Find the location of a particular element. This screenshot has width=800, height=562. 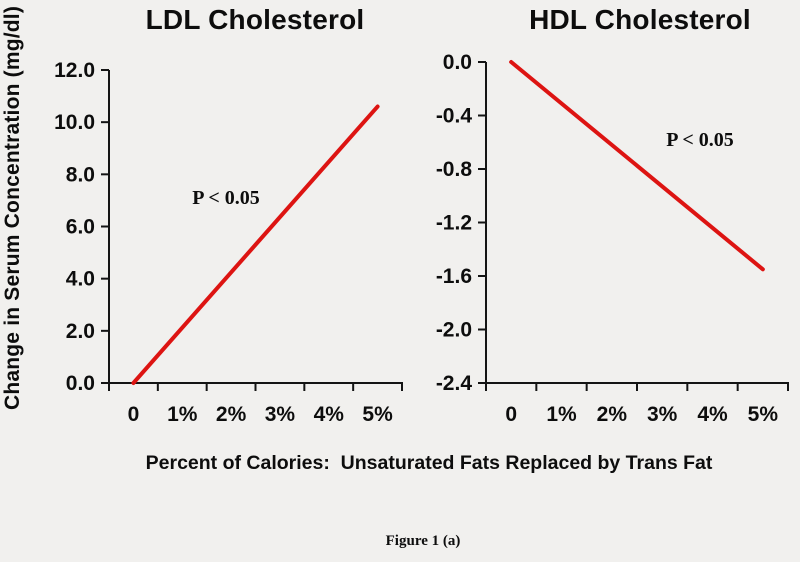

y-tick-label: 2.0 is located at coordinates (80, 331).